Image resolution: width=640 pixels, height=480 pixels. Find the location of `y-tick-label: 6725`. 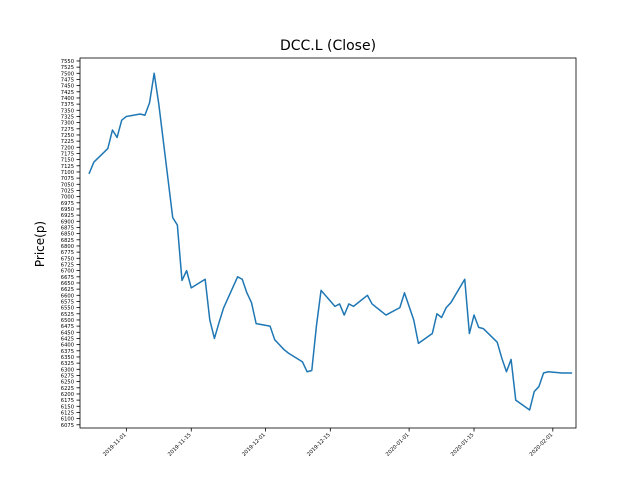

y-tick-label: 6725 is located at coordinates (67, 265).